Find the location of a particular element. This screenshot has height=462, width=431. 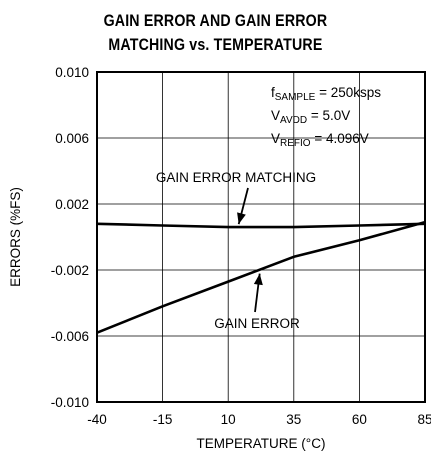

y-tick-label: 0.006 is located at coordinates (72, 138).